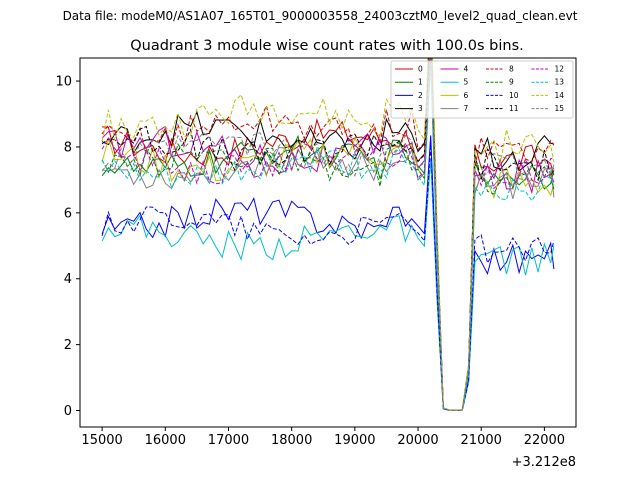  I want to click on legend-label-5: 5, so click(466, 82).